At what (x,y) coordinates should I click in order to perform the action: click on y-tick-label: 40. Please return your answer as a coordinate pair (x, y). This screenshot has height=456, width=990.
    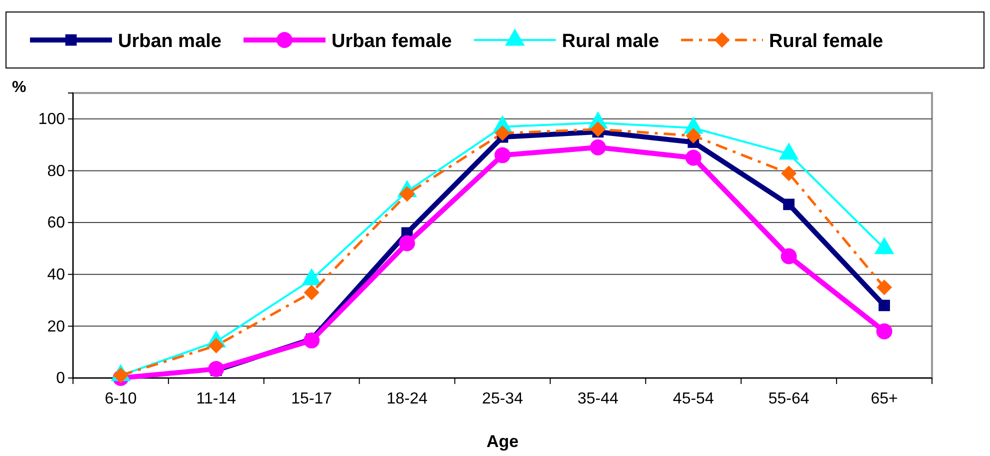
    Looking at the image, I should click on (56, 275).